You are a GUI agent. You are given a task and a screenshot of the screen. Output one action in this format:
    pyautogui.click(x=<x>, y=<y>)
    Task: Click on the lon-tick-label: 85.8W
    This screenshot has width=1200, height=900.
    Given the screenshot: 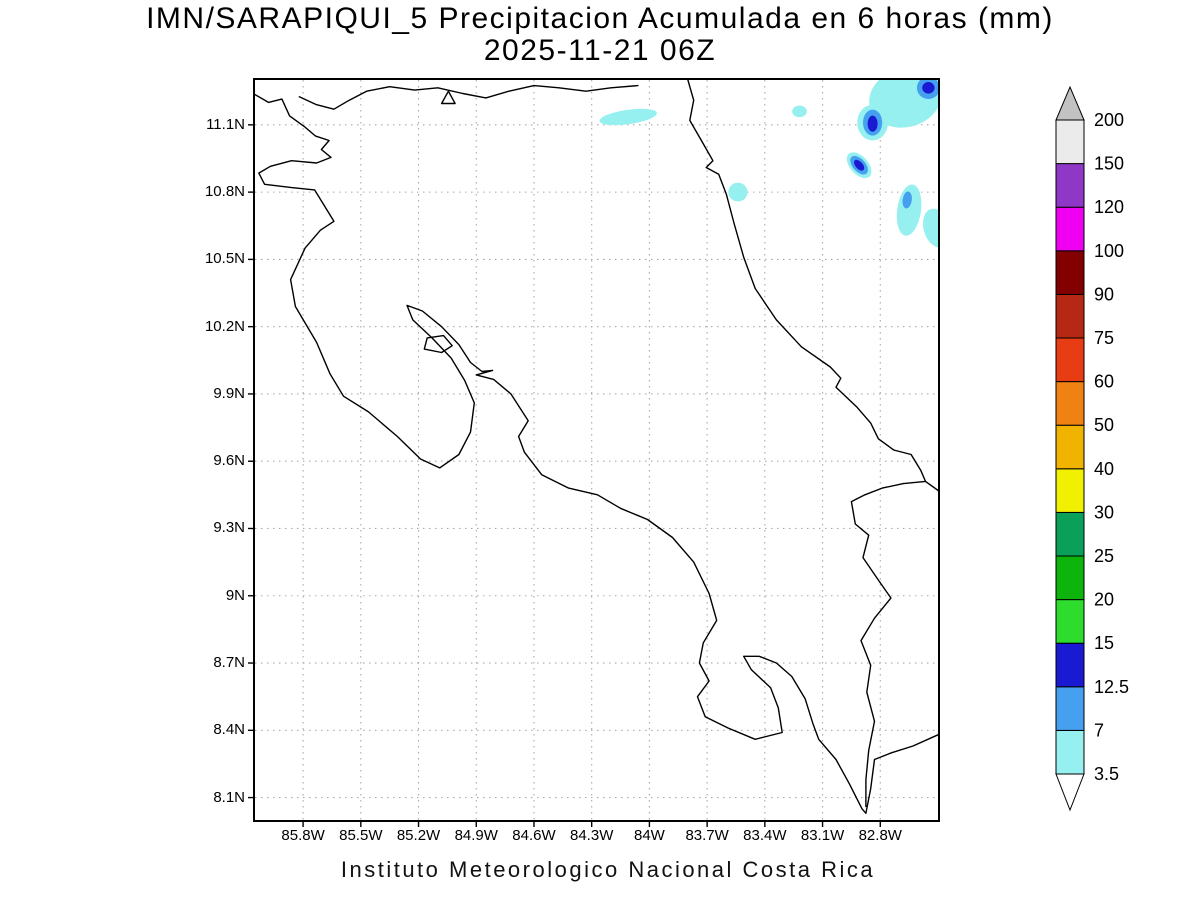 What is the action you would take?
    pyautogui.click(x=303, y=835)
    